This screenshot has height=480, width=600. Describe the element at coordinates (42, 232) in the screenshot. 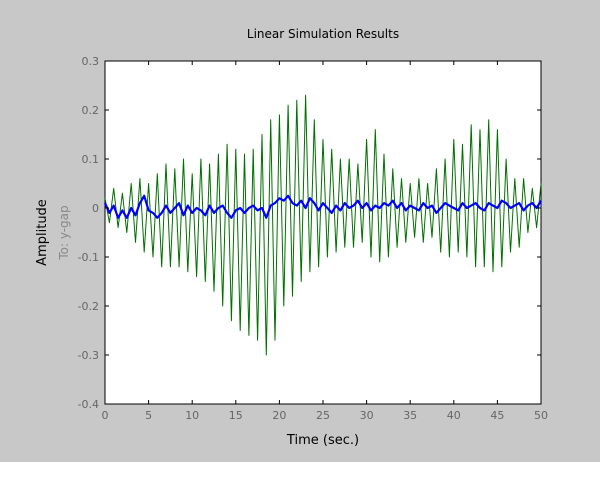

I see `y-axis-label: Amplitude` at that location.